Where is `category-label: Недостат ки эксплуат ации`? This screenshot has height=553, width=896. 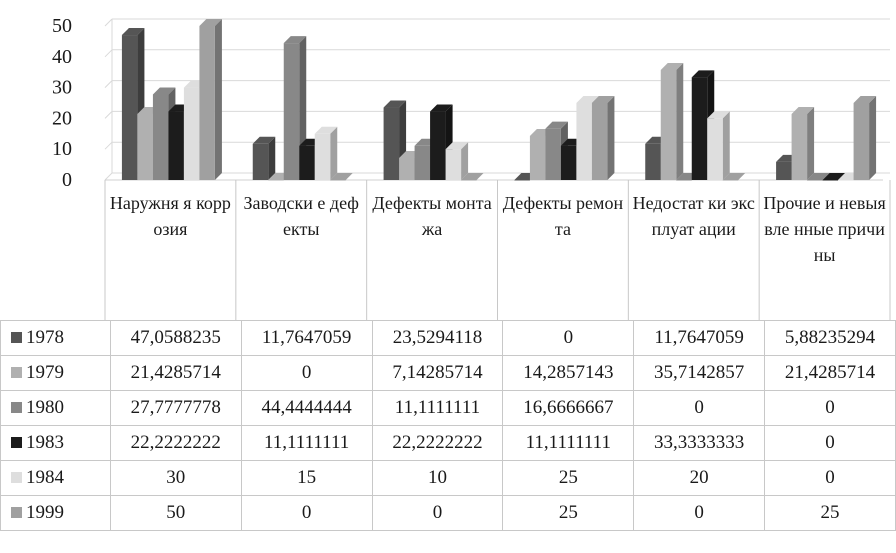 category-label: Недостат ки эксплуат ации is located at coordinates (693, 216).